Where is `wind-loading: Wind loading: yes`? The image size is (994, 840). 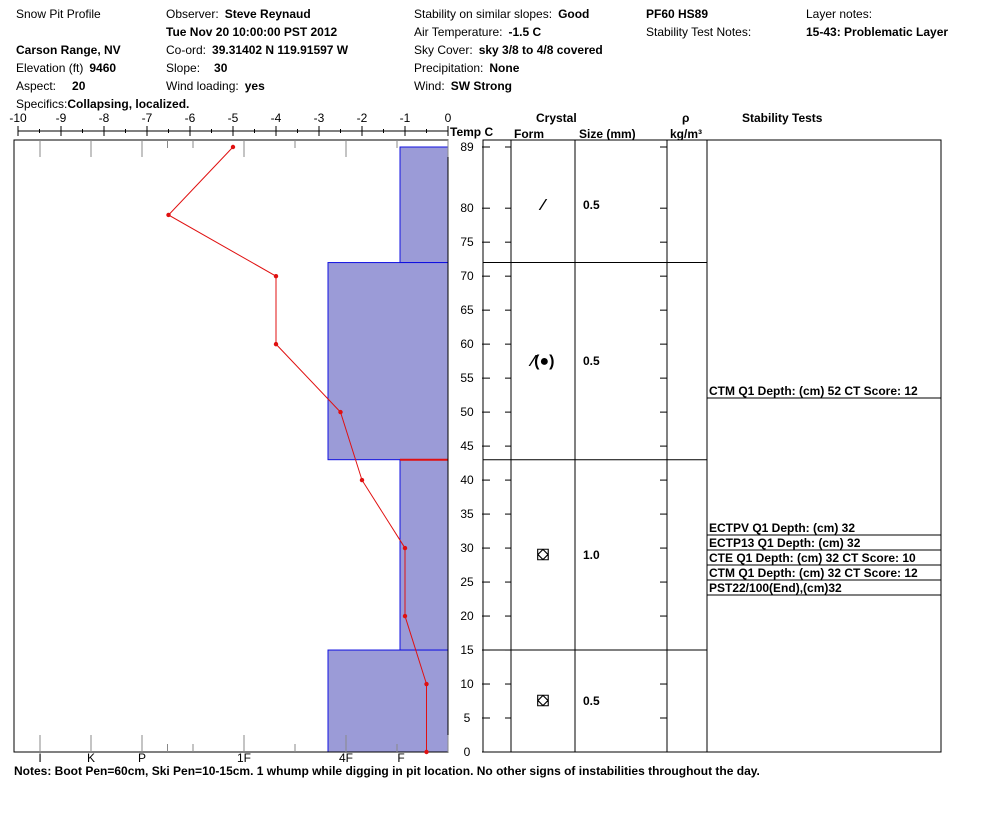 wind-loading: Wind loading: yes is located at coordinates (215, 86).